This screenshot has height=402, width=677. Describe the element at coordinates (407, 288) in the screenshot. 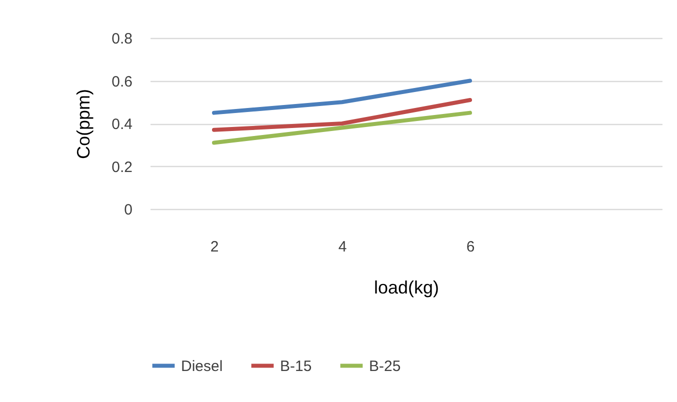

I see `x-axis-title: load(kg)` at that location.